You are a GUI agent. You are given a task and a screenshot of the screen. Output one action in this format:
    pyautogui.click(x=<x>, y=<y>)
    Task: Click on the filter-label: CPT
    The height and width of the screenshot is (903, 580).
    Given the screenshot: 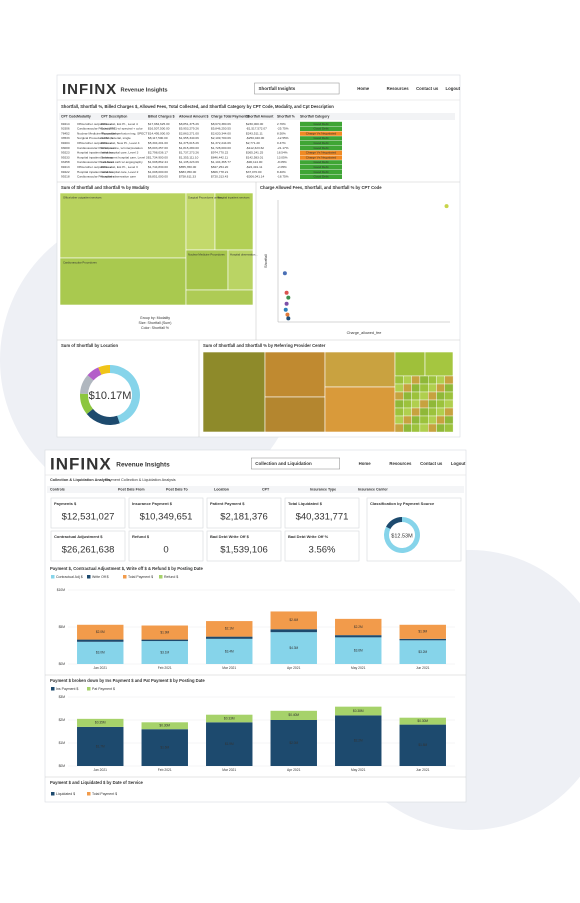 What is the action you would take?
    pyautogui.click(x=266, y=489)
    